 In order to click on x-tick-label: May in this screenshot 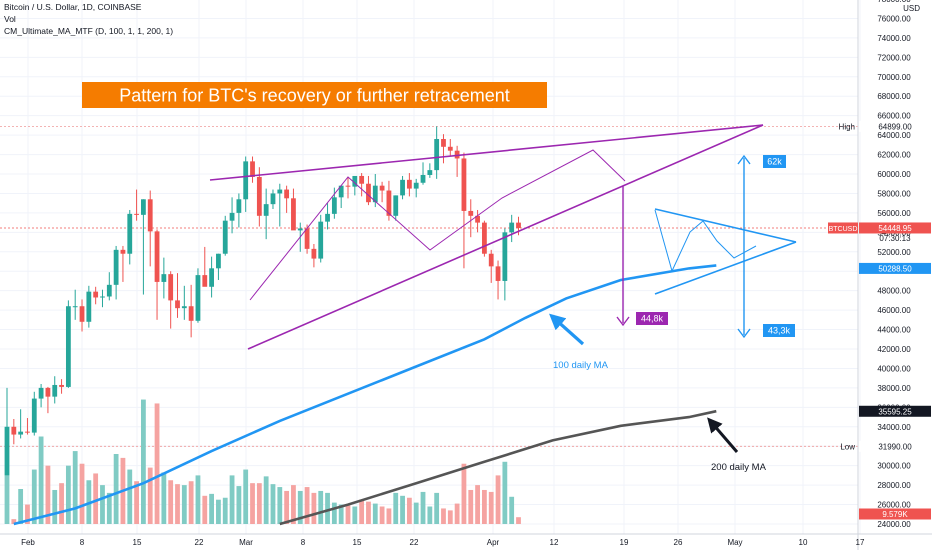, I will do `click(734, 542)`.